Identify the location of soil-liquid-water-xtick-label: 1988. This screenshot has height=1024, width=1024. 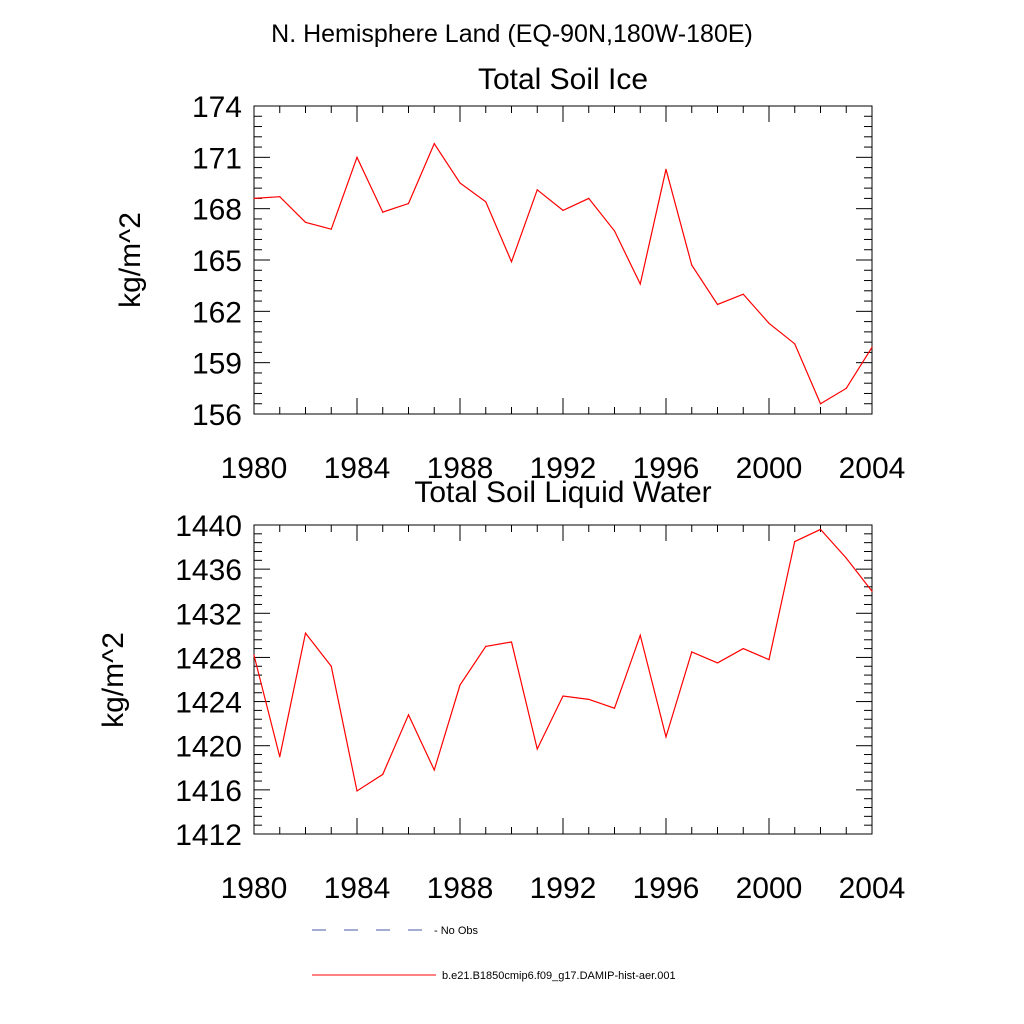
(460, 888).